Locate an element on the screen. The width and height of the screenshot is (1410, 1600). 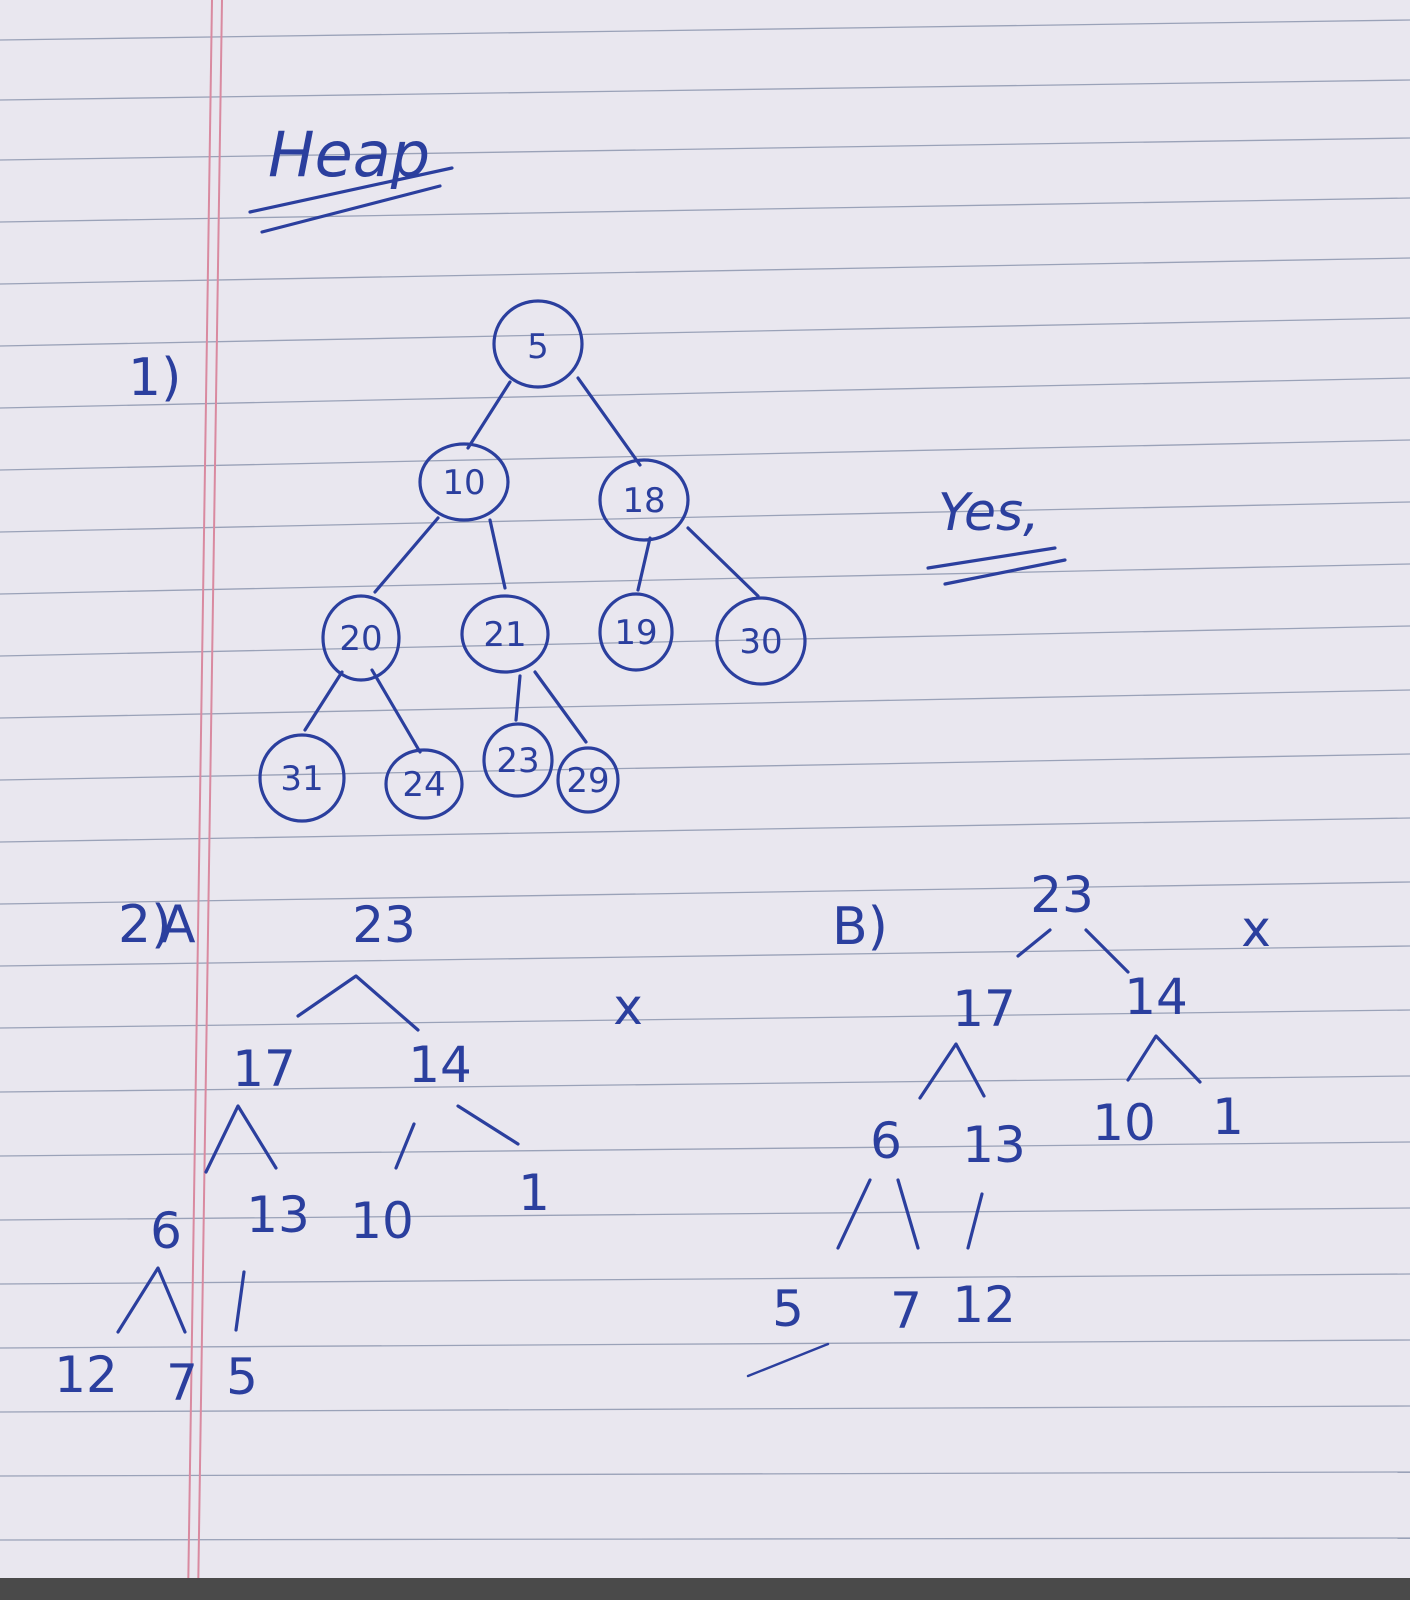
q2b-node-23: 23 is located at coordinates (1062, 895).